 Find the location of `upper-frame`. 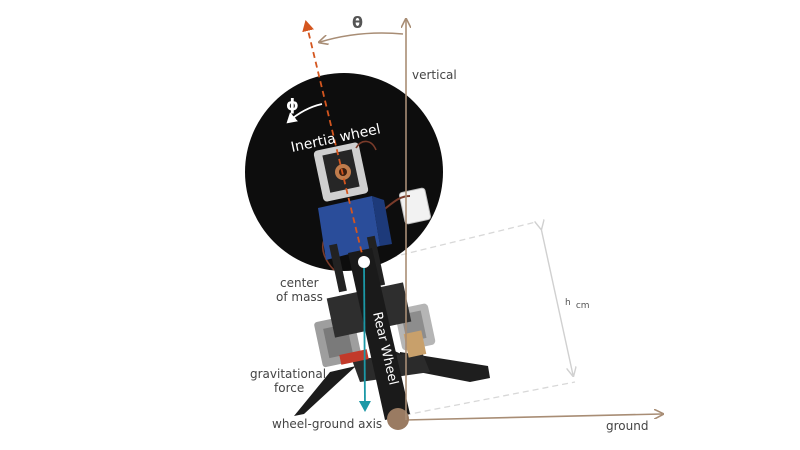

upper-frame is located at coordinates (372, 205).